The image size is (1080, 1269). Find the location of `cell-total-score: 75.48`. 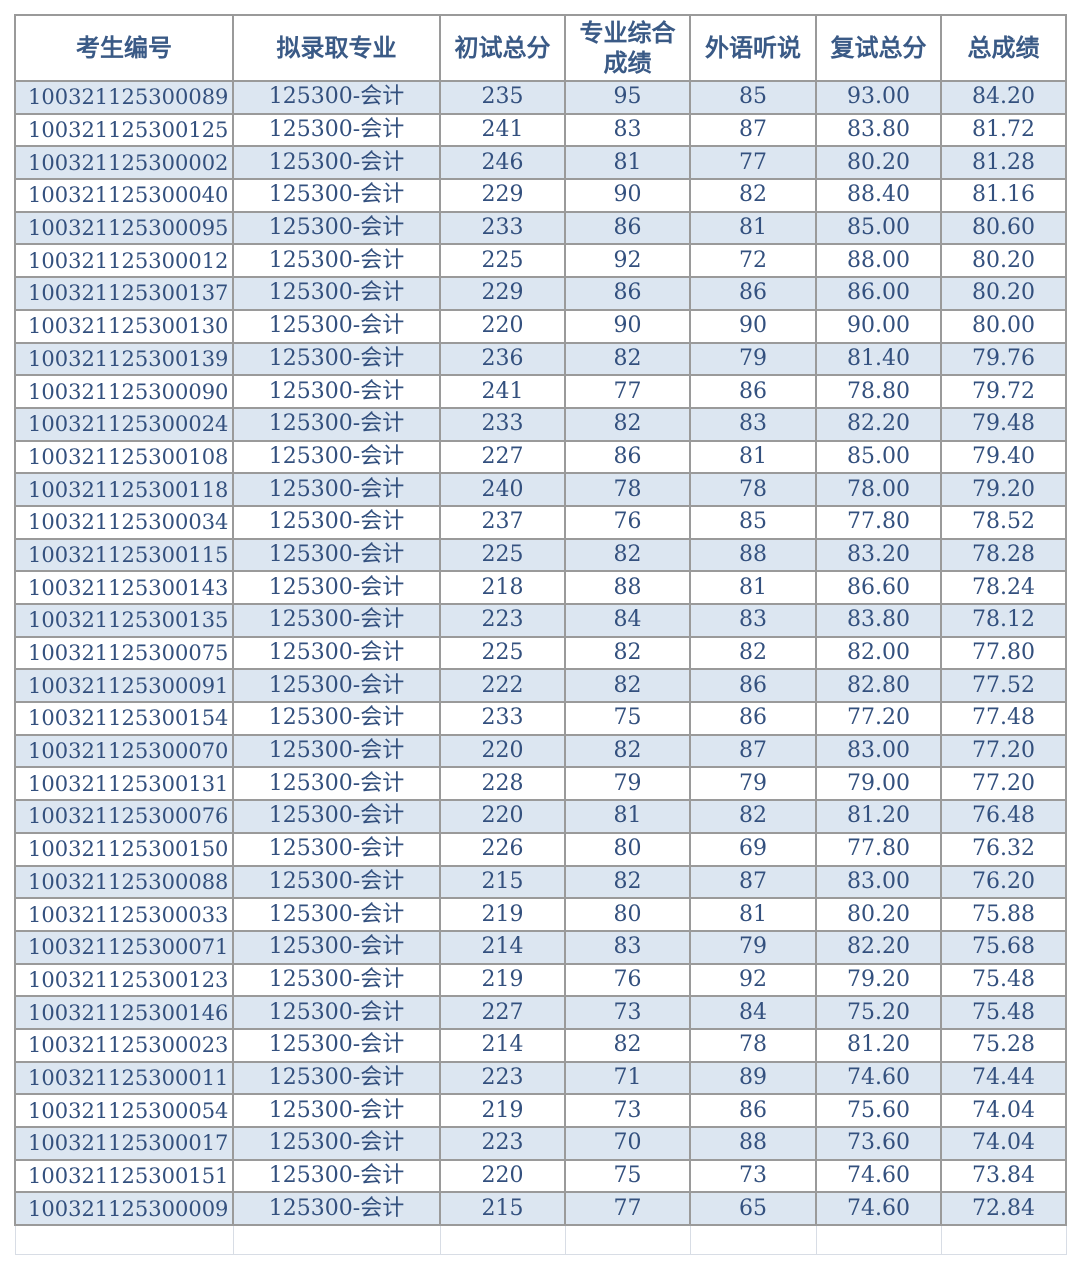

cell-total-score: 75.48 is located at coordinates (1003, 1012).